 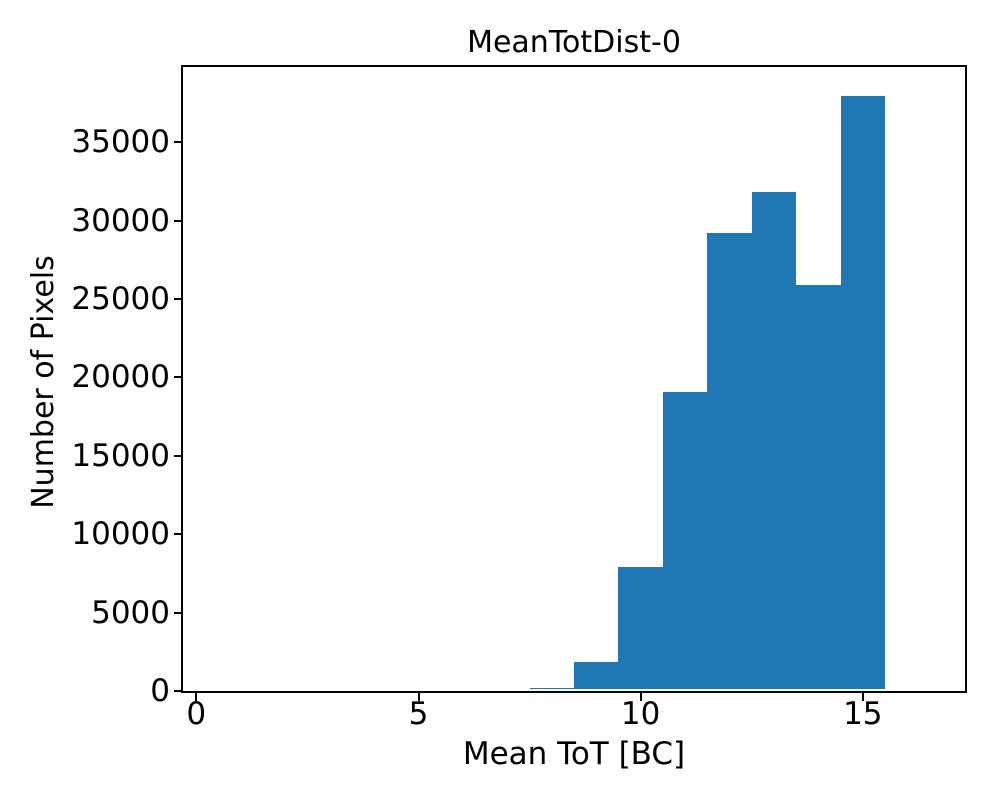 What do you see at coordinates (196, 714) in the screenshot?
I see `x-tick-label: 0` at bounding box center [196, 714].